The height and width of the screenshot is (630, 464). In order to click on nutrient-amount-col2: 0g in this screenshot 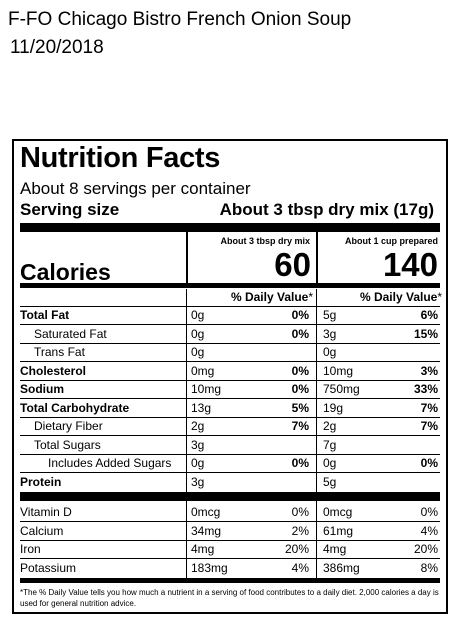, I will do `click(330, 463)`.